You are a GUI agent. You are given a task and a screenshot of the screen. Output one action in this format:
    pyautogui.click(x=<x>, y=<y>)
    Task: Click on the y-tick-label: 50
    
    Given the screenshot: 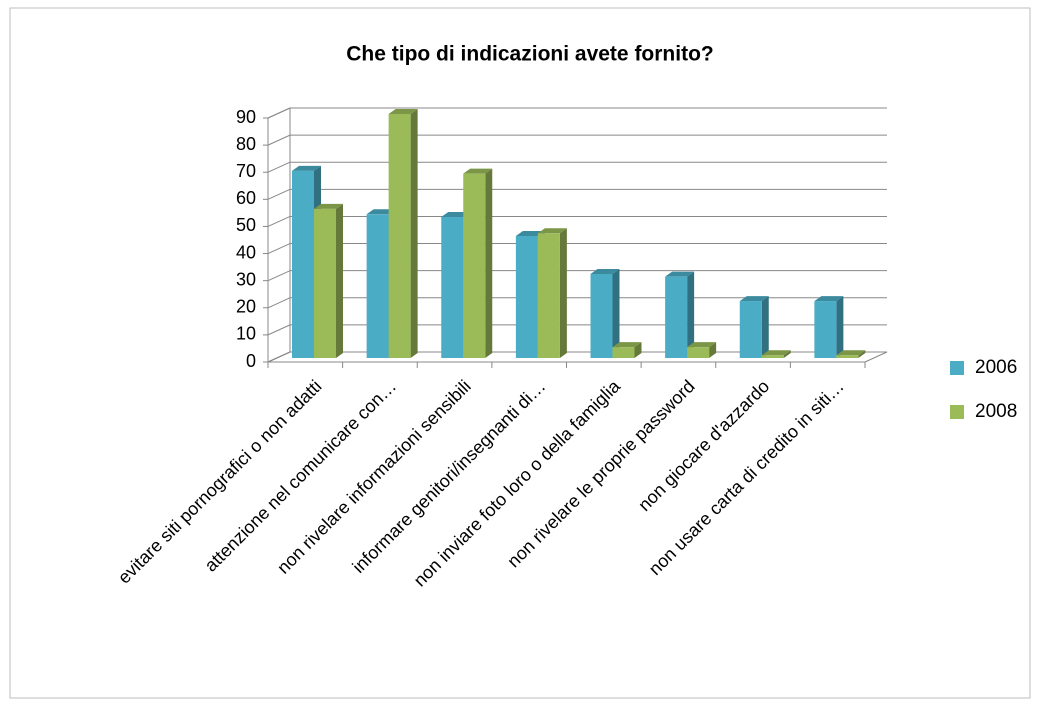 What is the action you would take?
    pyautogui.click(x=246, y=225)
    